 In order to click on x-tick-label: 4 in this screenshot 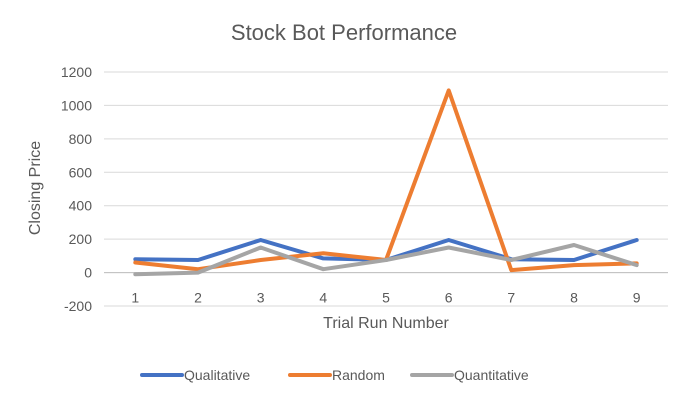, I will do `click(323, 298)`.